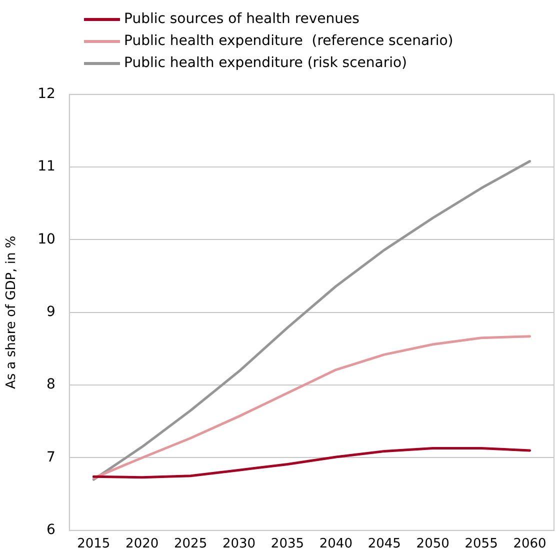 This screenshot has height=558, width=558. What do you see at coordinates (142, 544) in the screenshot?
I see `x-tick-label: 2020` at bounding box center [142, 544].